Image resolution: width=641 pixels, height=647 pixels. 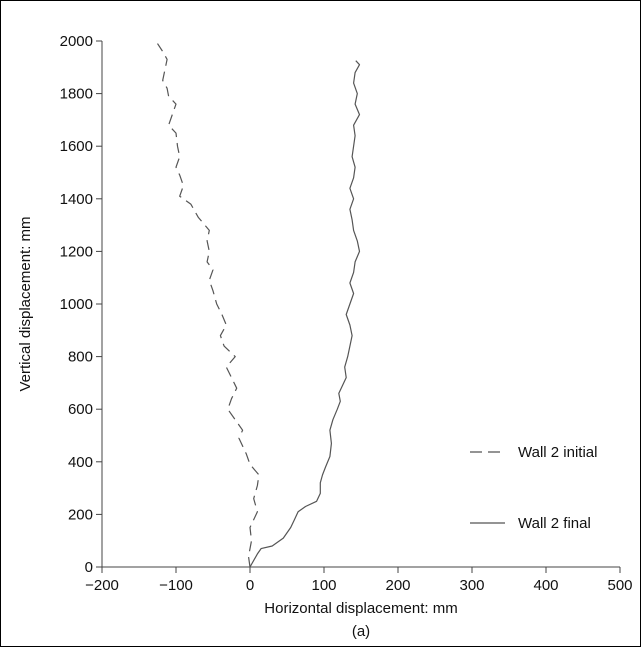 I want to click on y-tick-label: 800, so click(x=80, y=357).